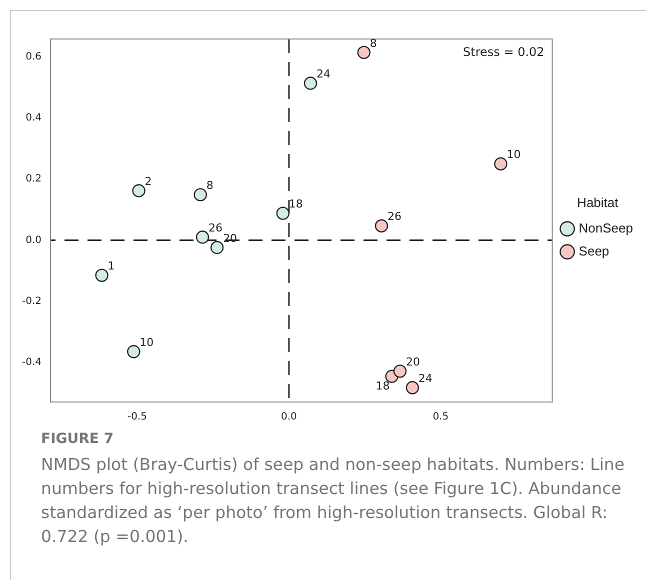  I want to click on y-tick-label: 0.0, so click(34, 240).